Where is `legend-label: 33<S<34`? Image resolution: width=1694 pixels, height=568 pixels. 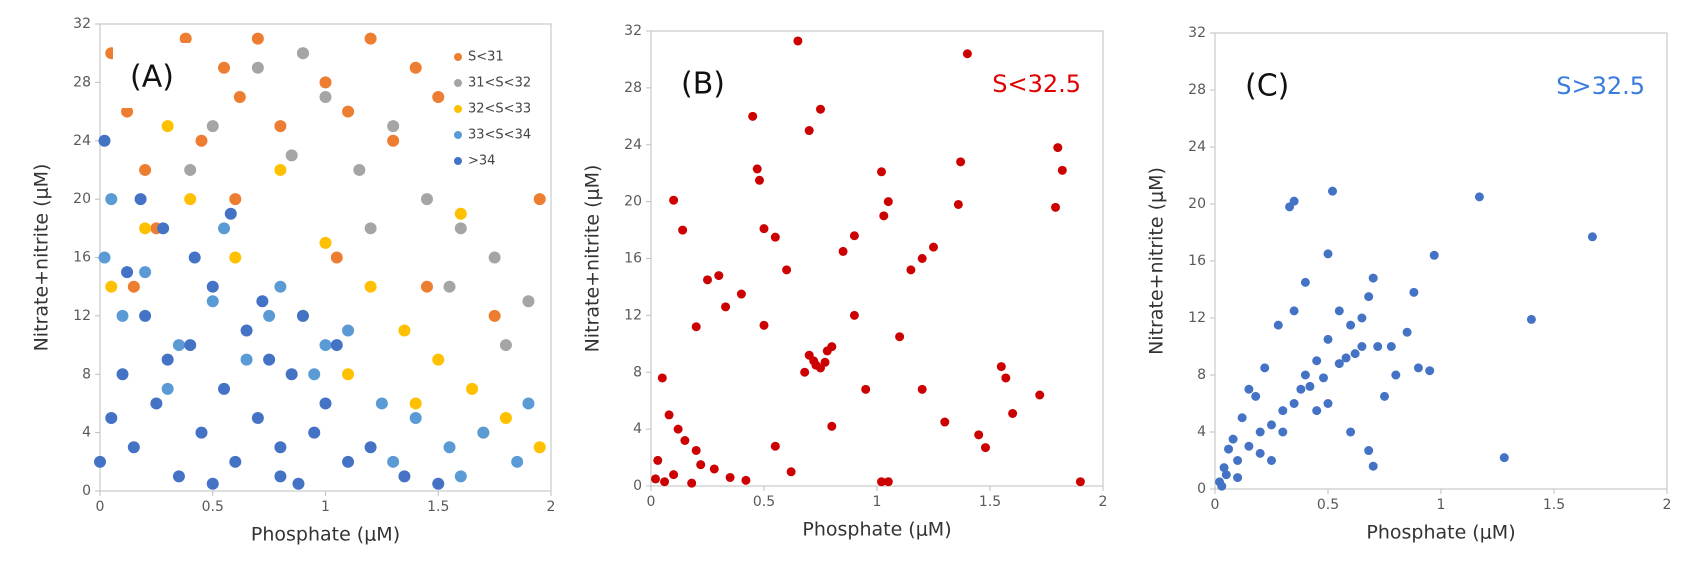
legend-label: 33<S<34 is located at coordinates (499, 135).